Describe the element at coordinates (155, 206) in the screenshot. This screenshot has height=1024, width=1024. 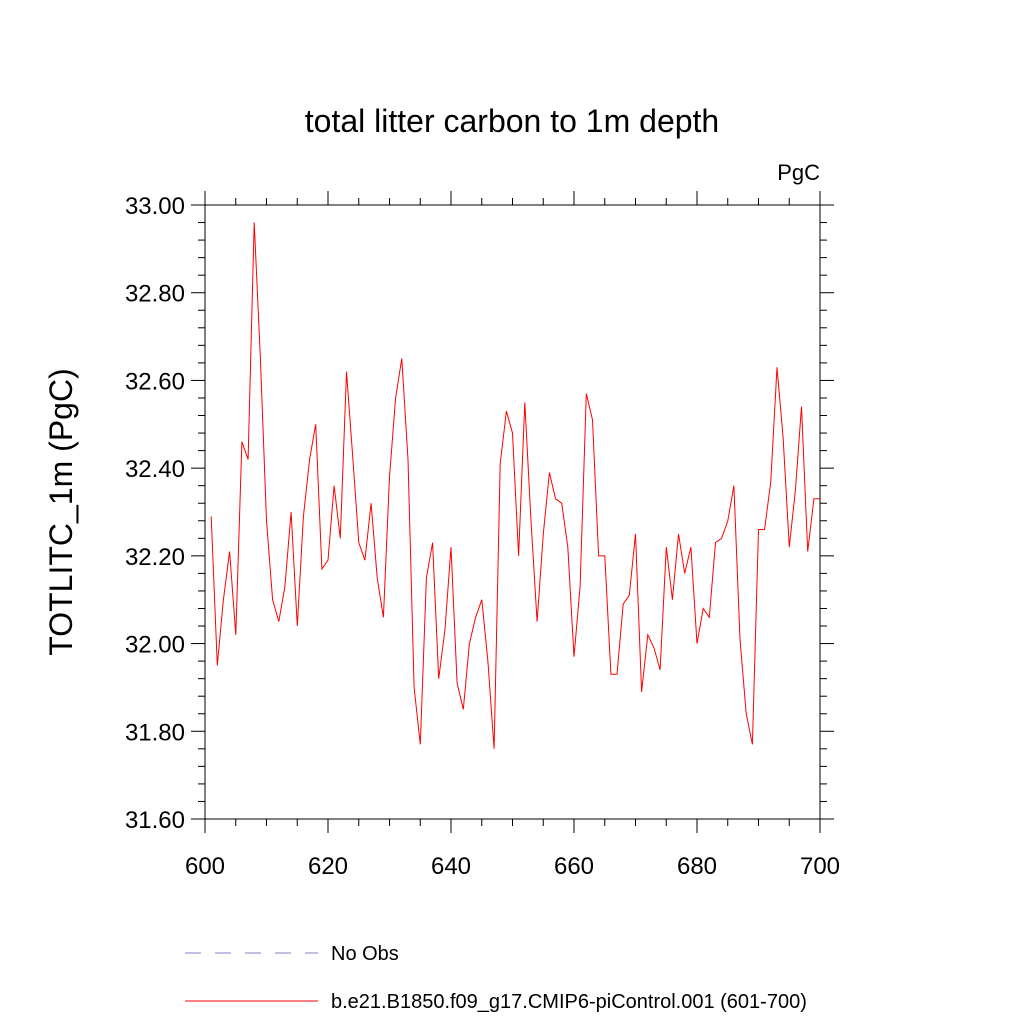
I see `y-tick-label: 33.00` at that location.